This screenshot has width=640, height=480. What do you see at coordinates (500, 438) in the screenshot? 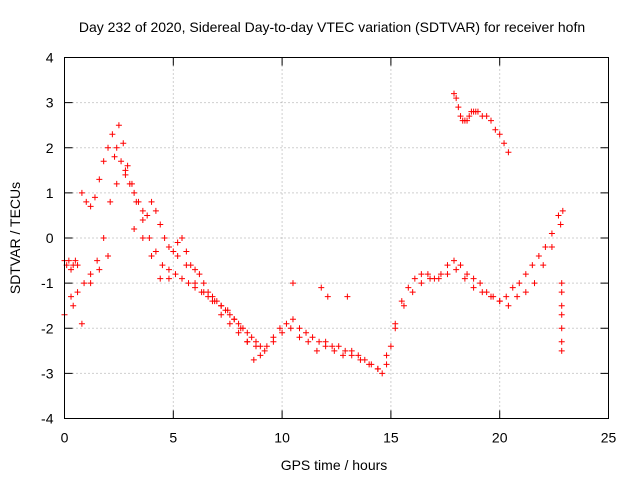
I see `x-tick-label: 20` at bounding box center [500, 438].